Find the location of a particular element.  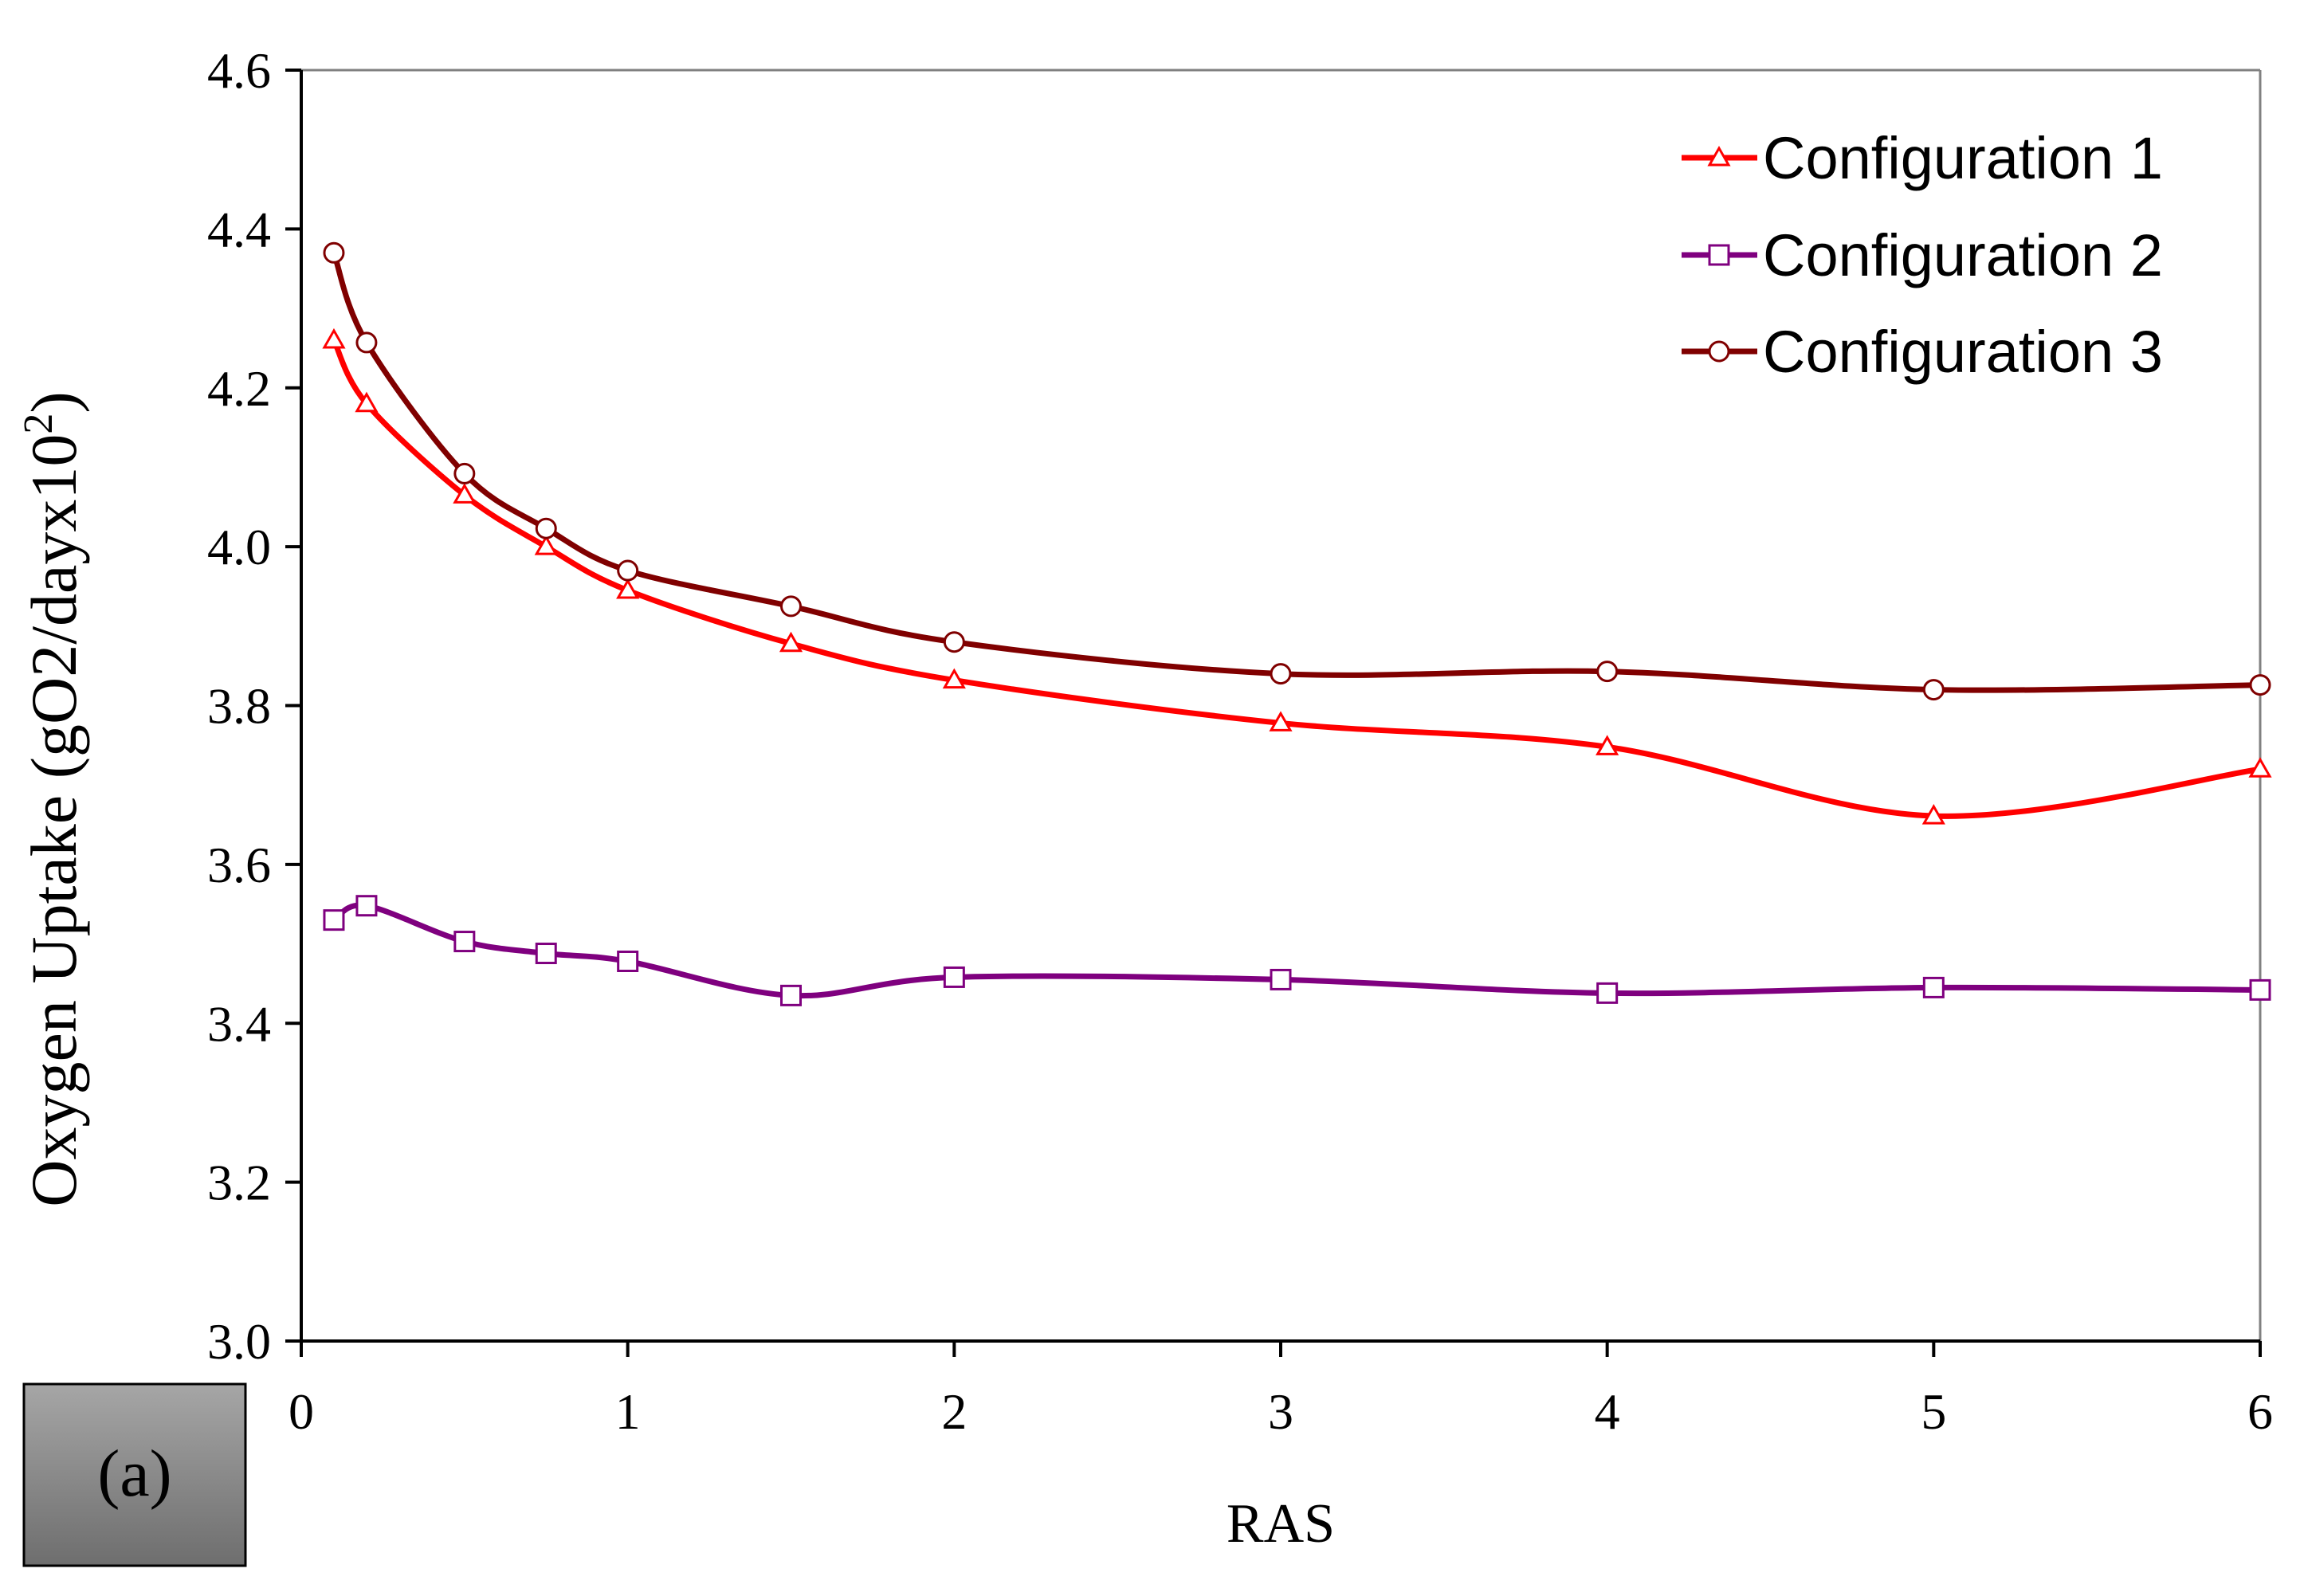

series-line is located at coordinates (1296, 951).